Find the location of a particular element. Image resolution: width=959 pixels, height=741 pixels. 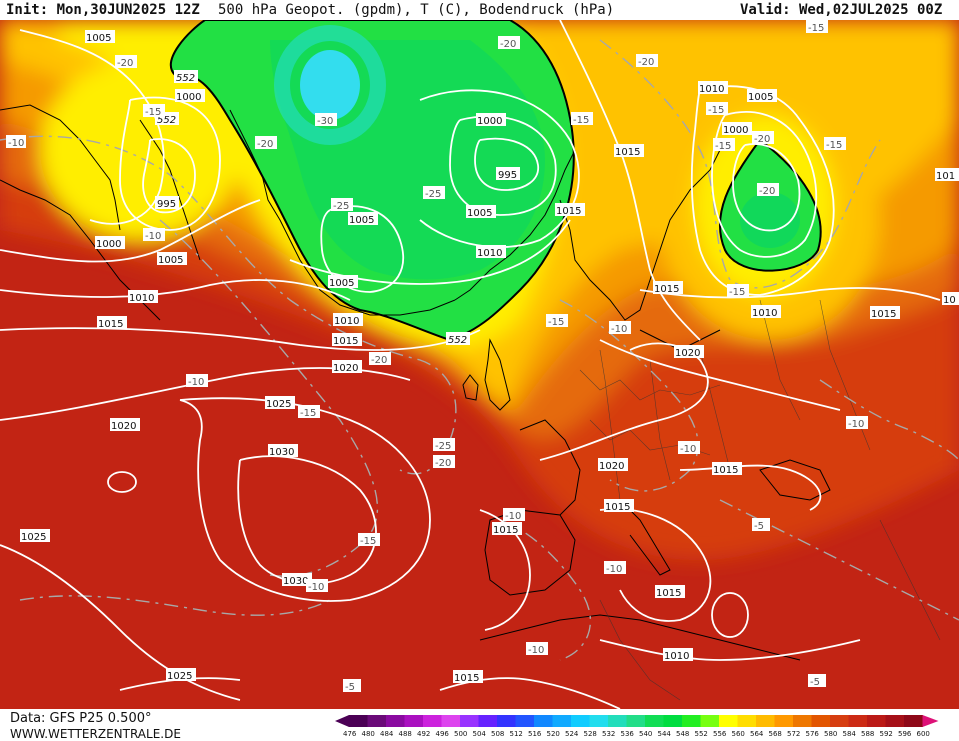

colorbar-tick-label: 532 is located at coordinates (608, 734).